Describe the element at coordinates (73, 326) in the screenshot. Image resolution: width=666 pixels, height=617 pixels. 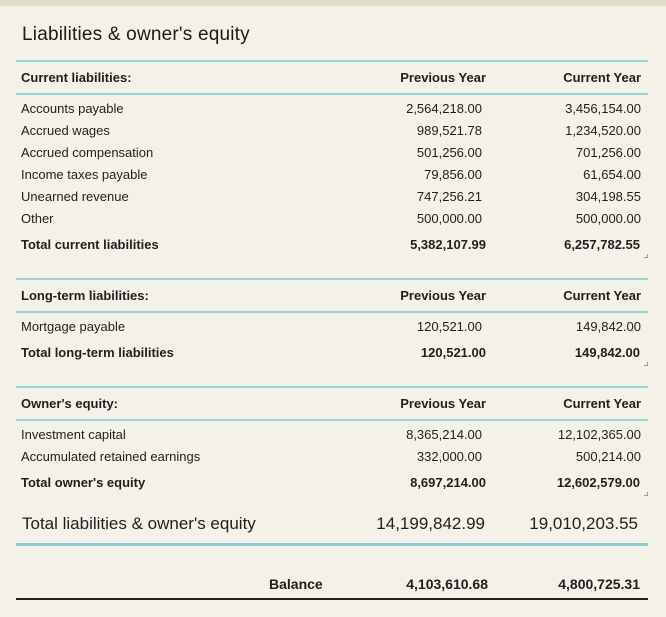
I see `row-label: Mortgage payable` at that location.